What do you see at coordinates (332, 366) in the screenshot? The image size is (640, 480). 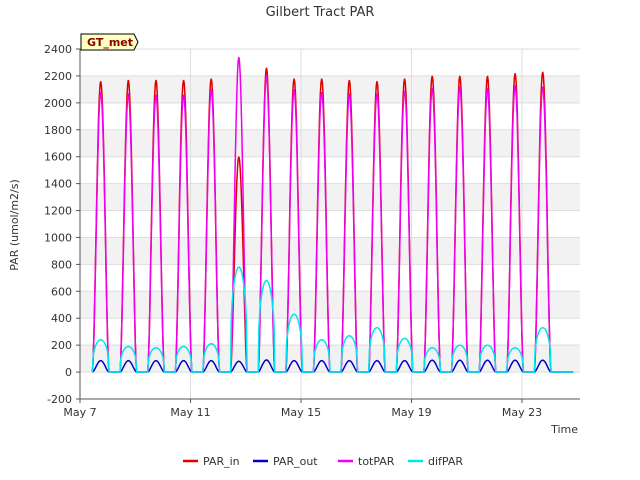 I see `series-line-par-out` at bounding box center [332, 366].